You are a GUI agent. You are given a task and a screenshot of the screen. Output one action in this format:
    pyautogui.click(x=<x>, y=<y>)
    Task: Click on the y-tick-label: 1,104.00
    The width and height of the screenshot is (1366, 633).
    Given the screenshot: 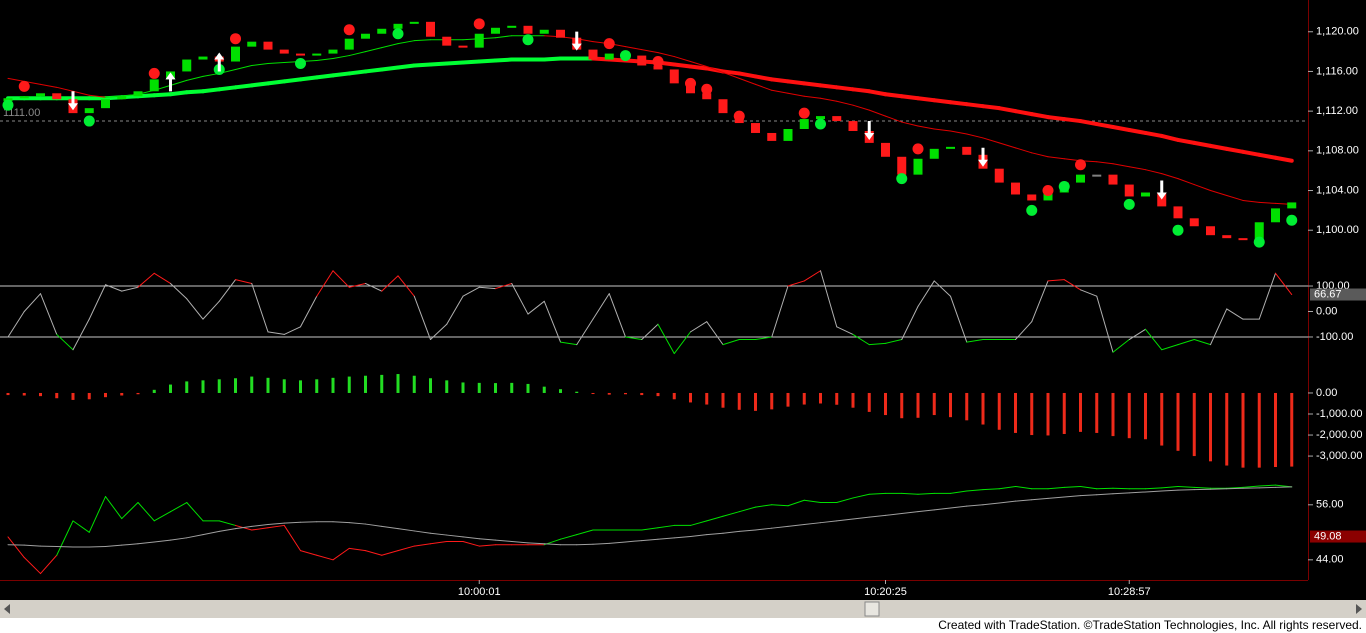 What is the action you would take?
    pyautogui.click(x=1337, y=190)
    